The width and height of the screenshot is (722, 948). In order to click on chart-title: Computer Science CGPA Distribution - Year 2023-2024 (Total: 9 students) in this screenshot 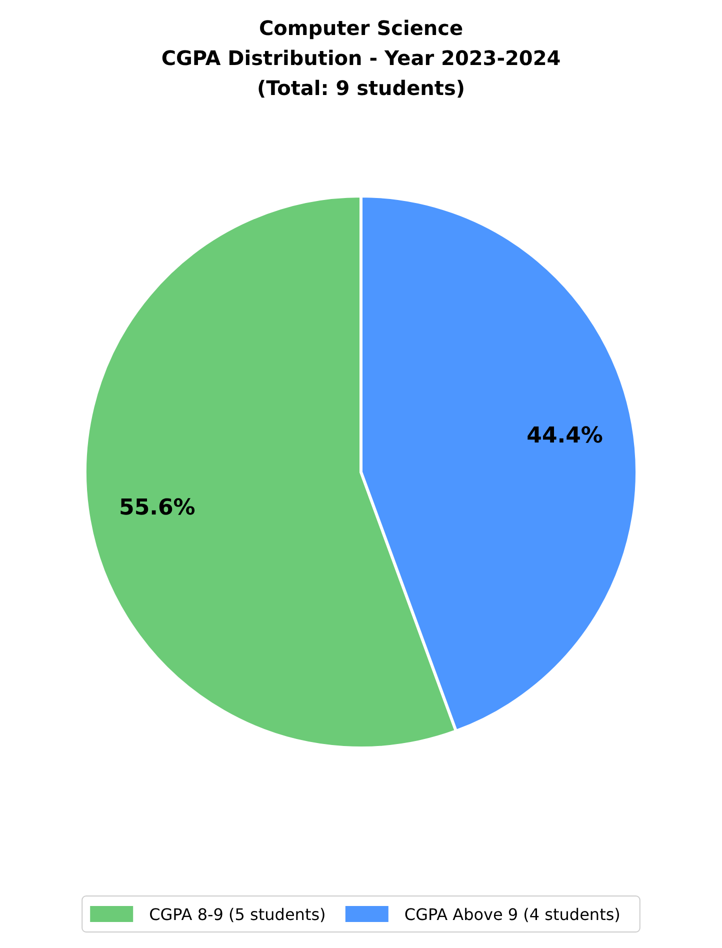, I will do `click(361, 58)`.